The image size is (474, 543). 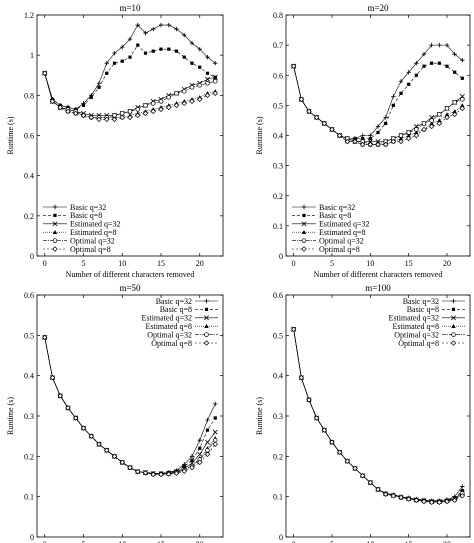 What do you see at coordinates (32, 256) in the screenshot?
I see `y-tick-label: 0` at bounding box center [32, 256].